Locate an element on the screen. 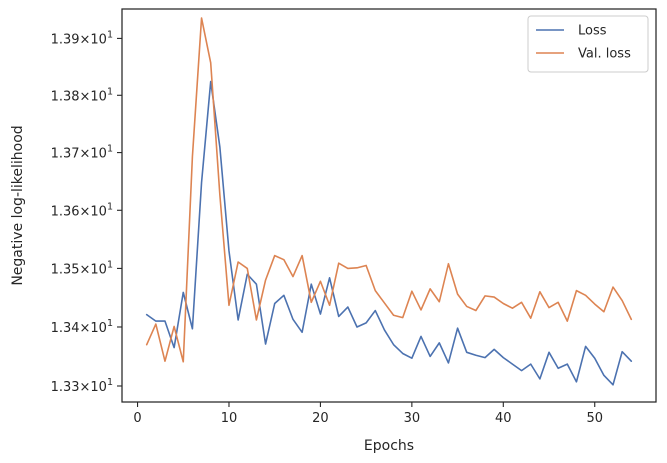  y-axis-label: Negative log-likelihood is located at coordinates (18, 205).